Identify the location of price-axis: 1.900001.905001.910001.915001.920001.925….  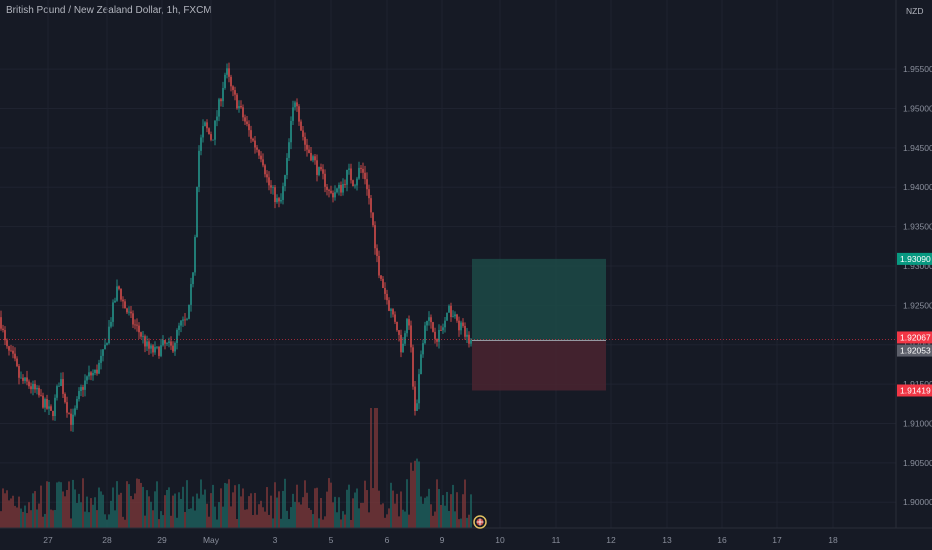
(917, 285).